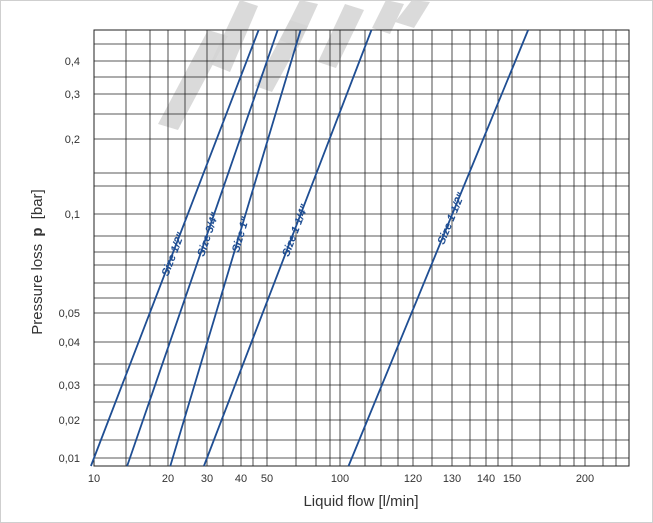  What do you see at coordinates (360, 501) in the screenshot?
I see `x-axis-label: Liquid flow [l/min]` at bounding box center [360, 501].